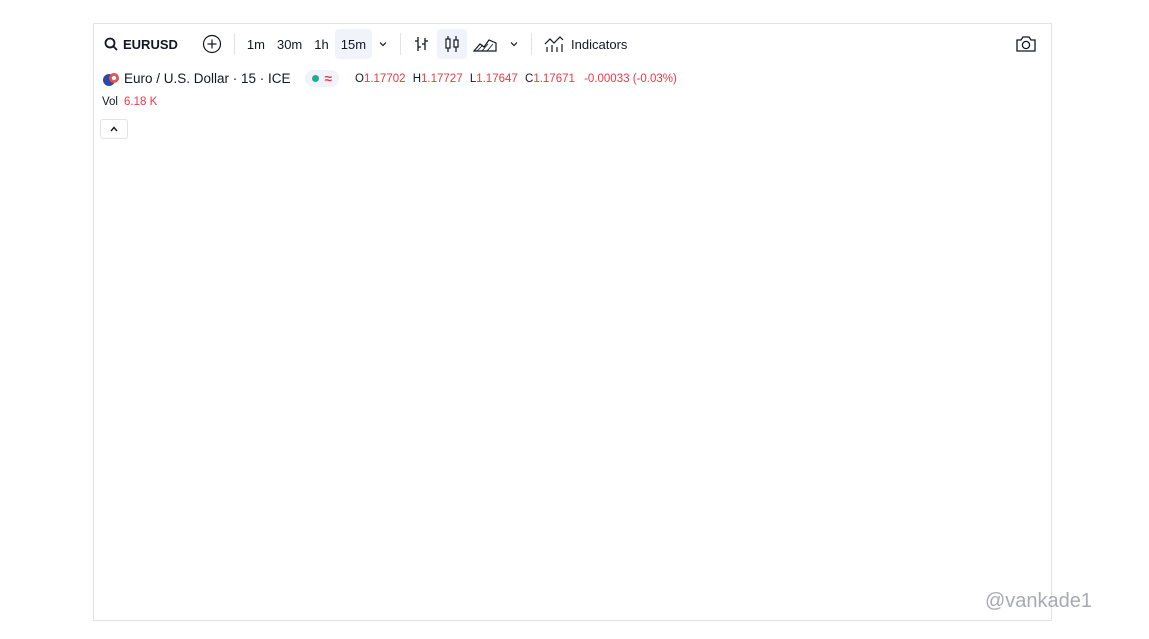 This screenshot has height=639, width=1149. Describe the element at coordinates (497, 78) in the screenshot. I see `low-value: 1.17647` at that location.